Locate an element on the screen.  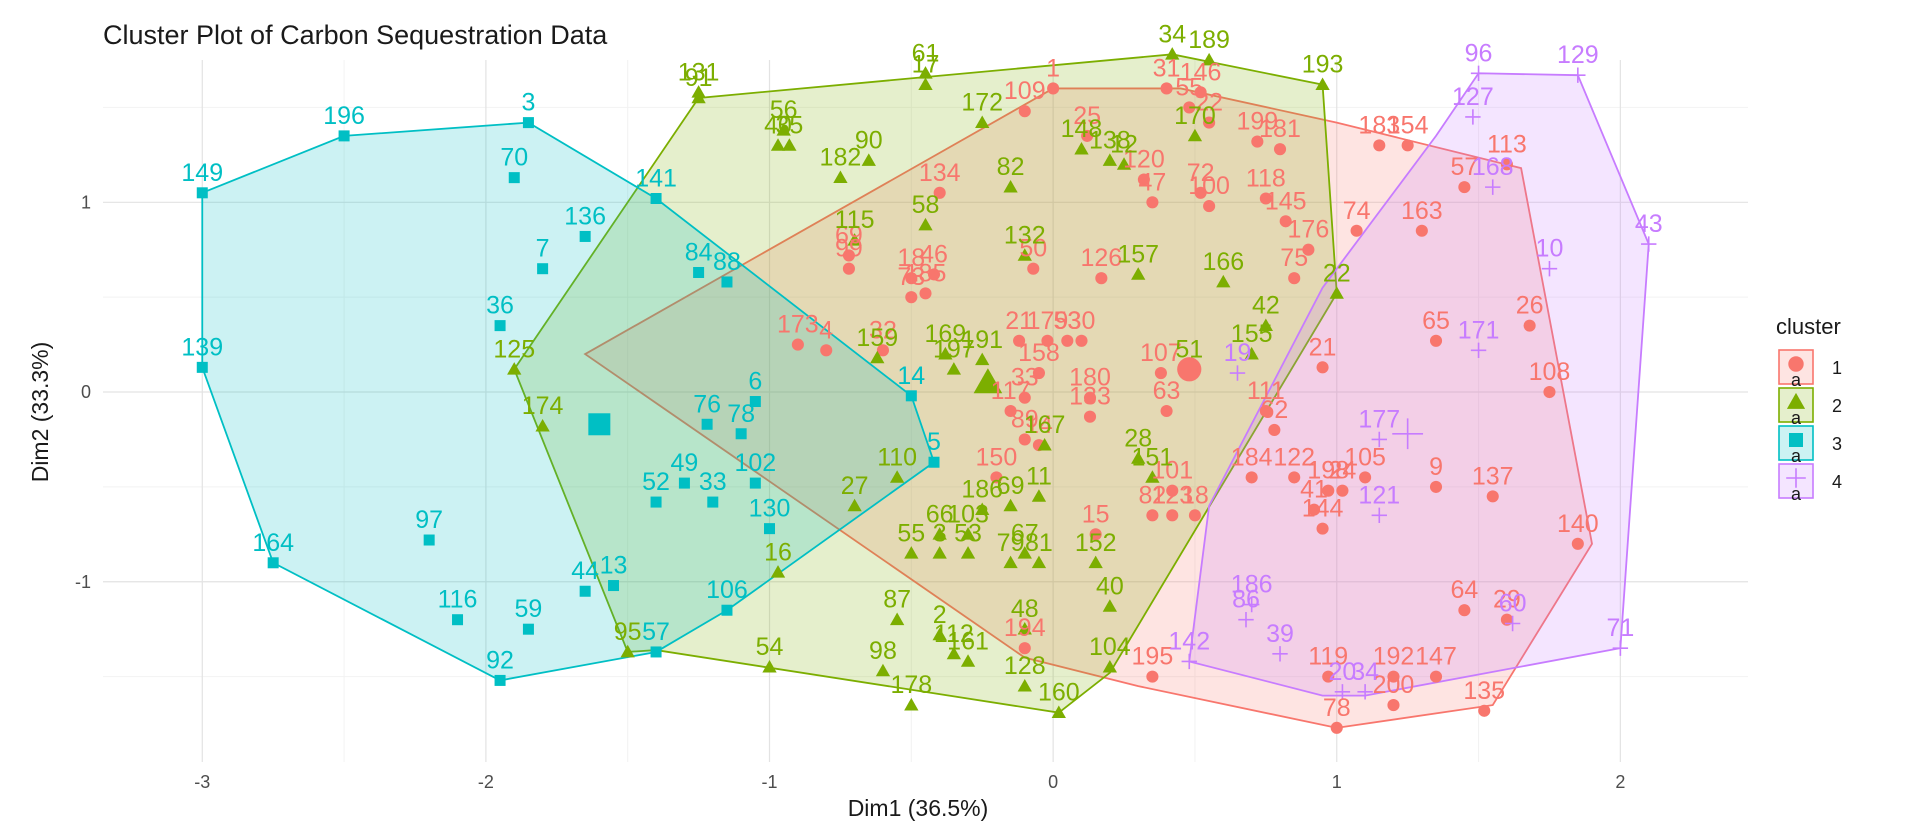
point-label: 173 is located at coordinates (798, 325).